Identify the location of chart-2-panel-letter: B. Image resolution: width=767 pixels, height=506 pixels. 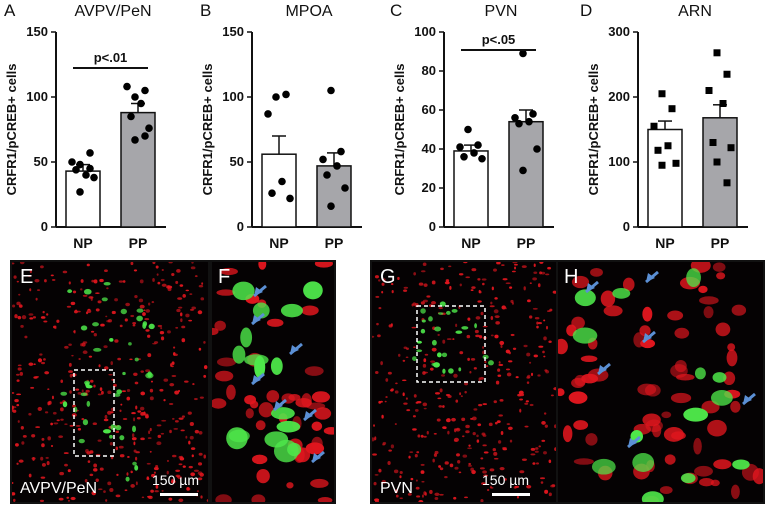
(205, 10).